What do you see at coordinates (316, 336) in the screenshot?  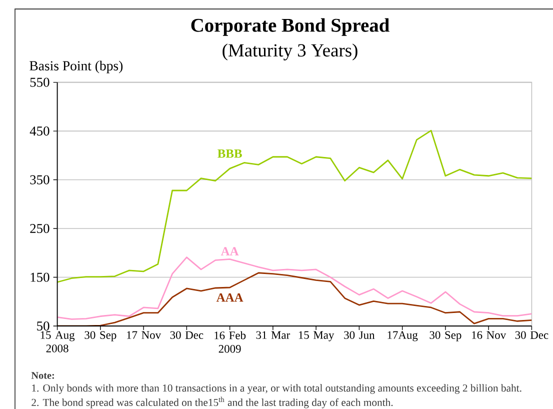 I see `x-tick-label: 15 May` at bounding box center [316, 336].